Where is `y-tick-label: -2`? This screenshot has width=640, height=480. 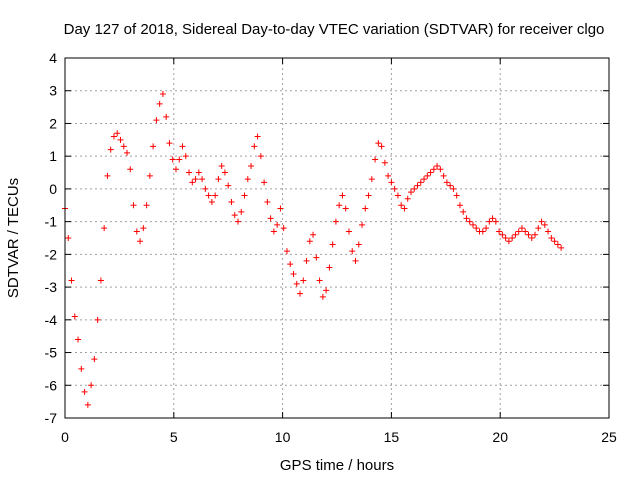 y-tick-label: -2 is located at coordinates (51, 254).